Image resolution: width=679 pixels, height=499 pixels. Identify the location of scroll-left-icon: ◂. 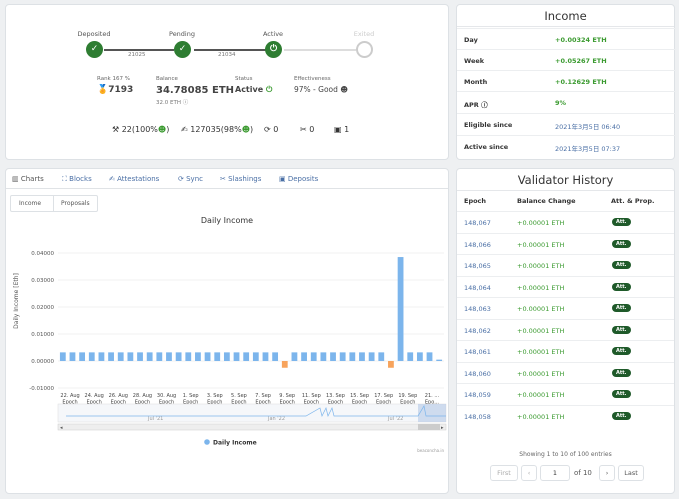
(61, 428).